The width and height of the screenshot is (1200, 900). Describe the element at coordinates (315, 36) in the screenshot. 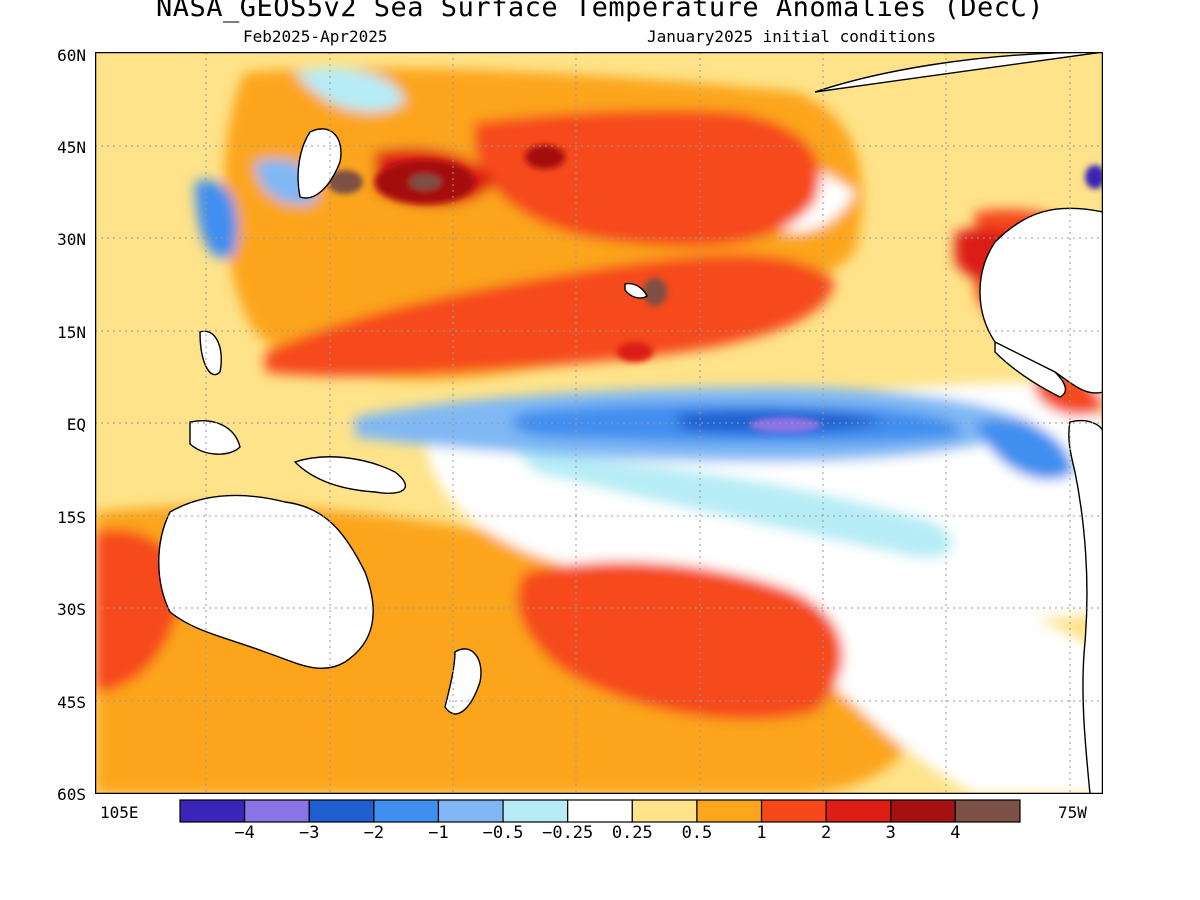

I see `forecast-period: Feb2025-Apr2025` at that location.